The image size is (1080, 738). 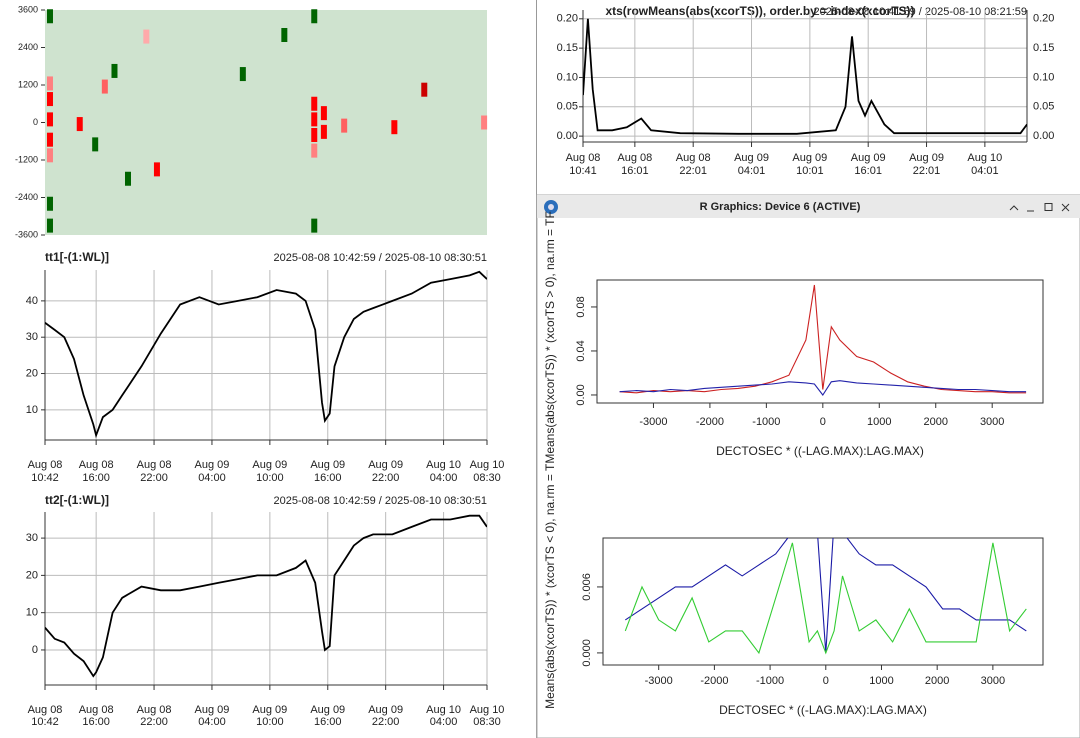 I want to click on maximize-button, so click(x=1048, y=207).